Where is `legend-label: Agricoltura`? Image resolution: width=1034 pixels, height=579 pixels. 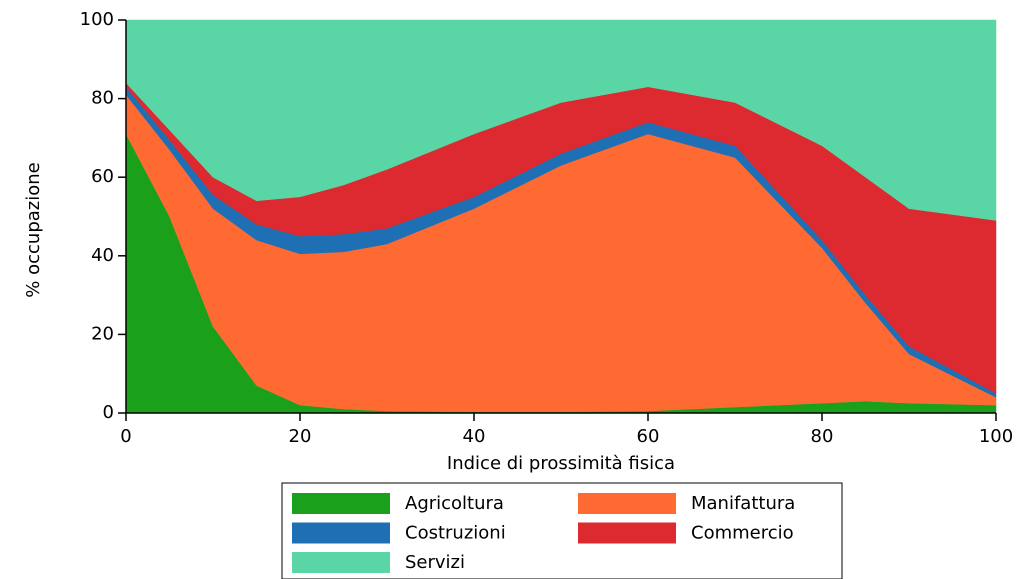 legend-label: Agricoltura is located at coordinates (454, 503).